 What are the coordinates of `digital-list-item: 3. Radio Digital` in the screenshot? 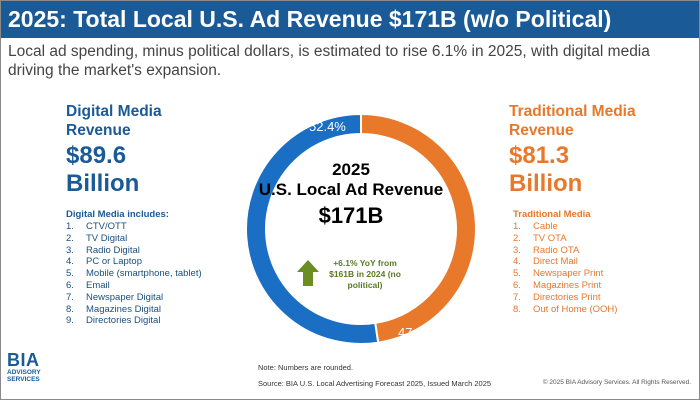 It's located at (103, 250).